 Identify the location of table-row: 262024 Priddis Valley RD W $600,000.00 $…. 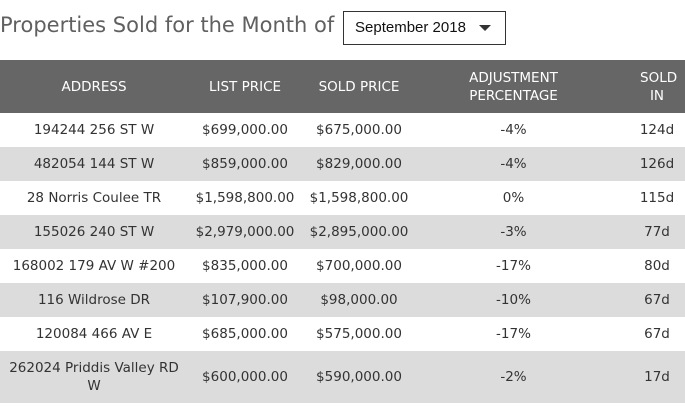
(342, 377).